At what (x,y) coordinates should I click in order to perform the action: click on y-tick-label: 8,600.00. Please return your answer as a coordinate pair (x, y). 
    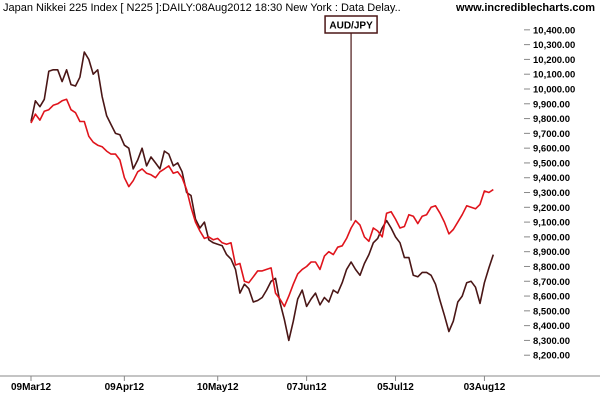
    Looking at the image, I should click on (551, 297).